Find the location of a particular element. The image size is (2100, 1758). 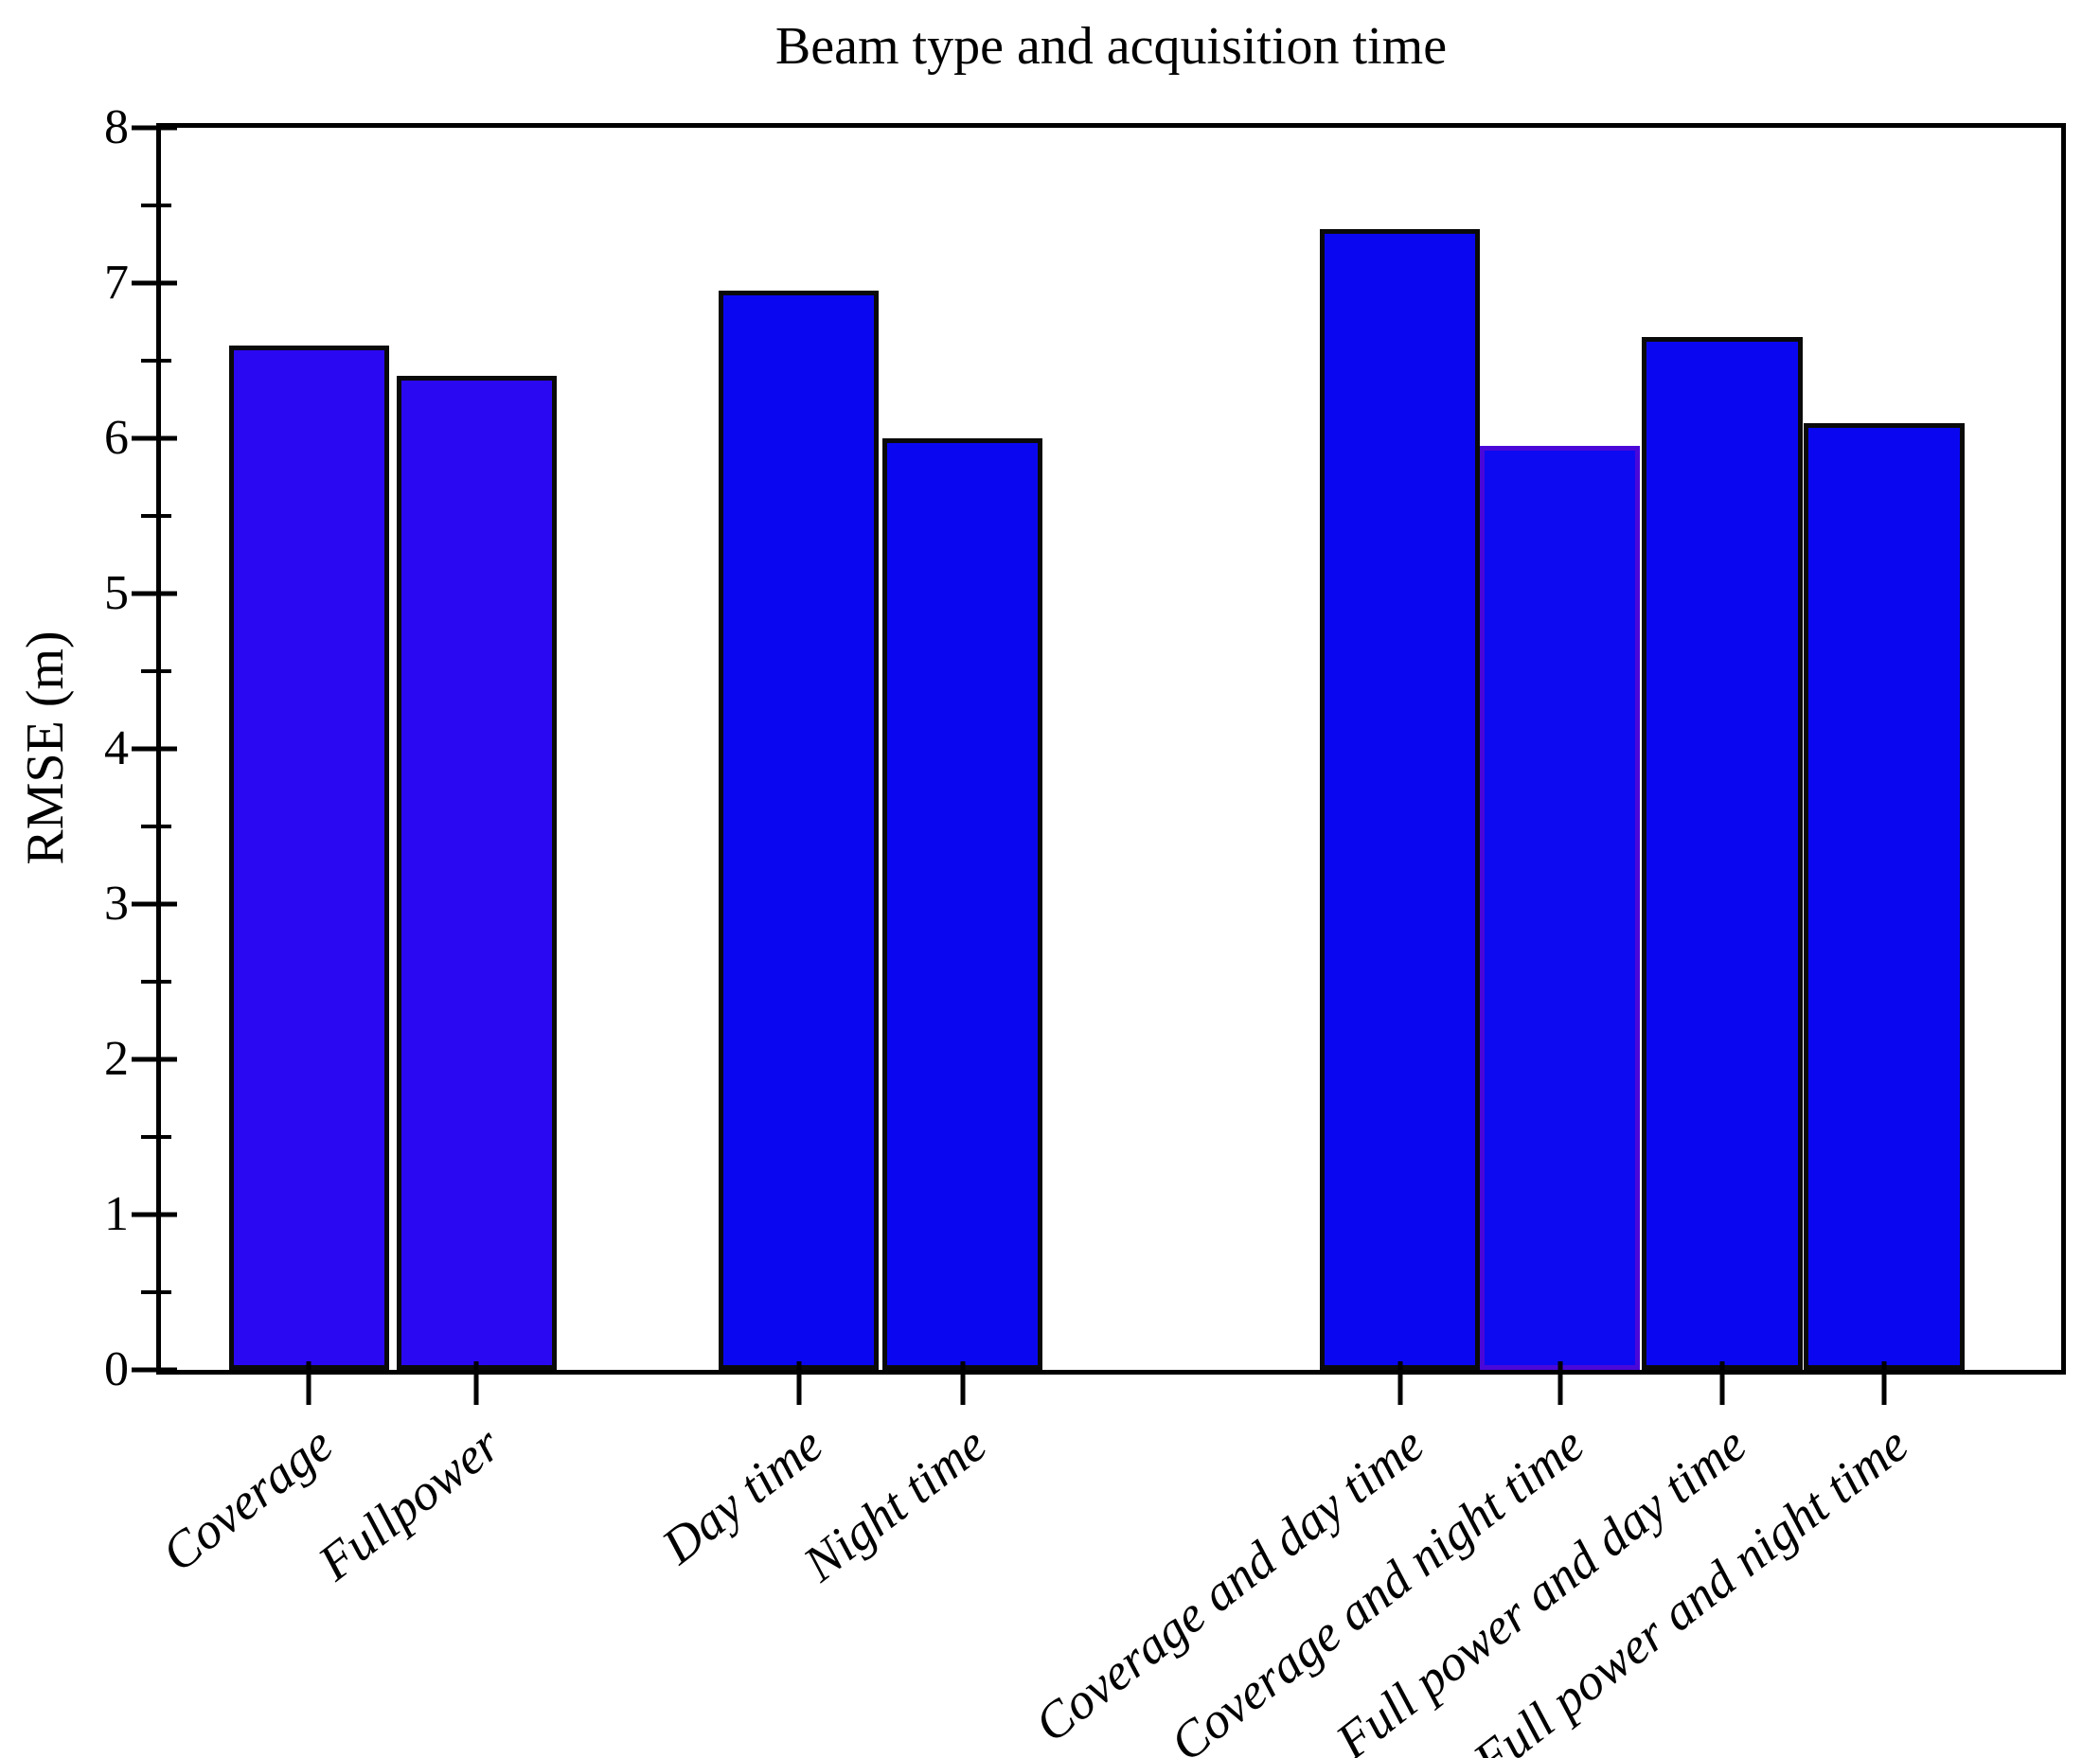

y-tick-label-0: 0 is located at coordinates (116, 1369).